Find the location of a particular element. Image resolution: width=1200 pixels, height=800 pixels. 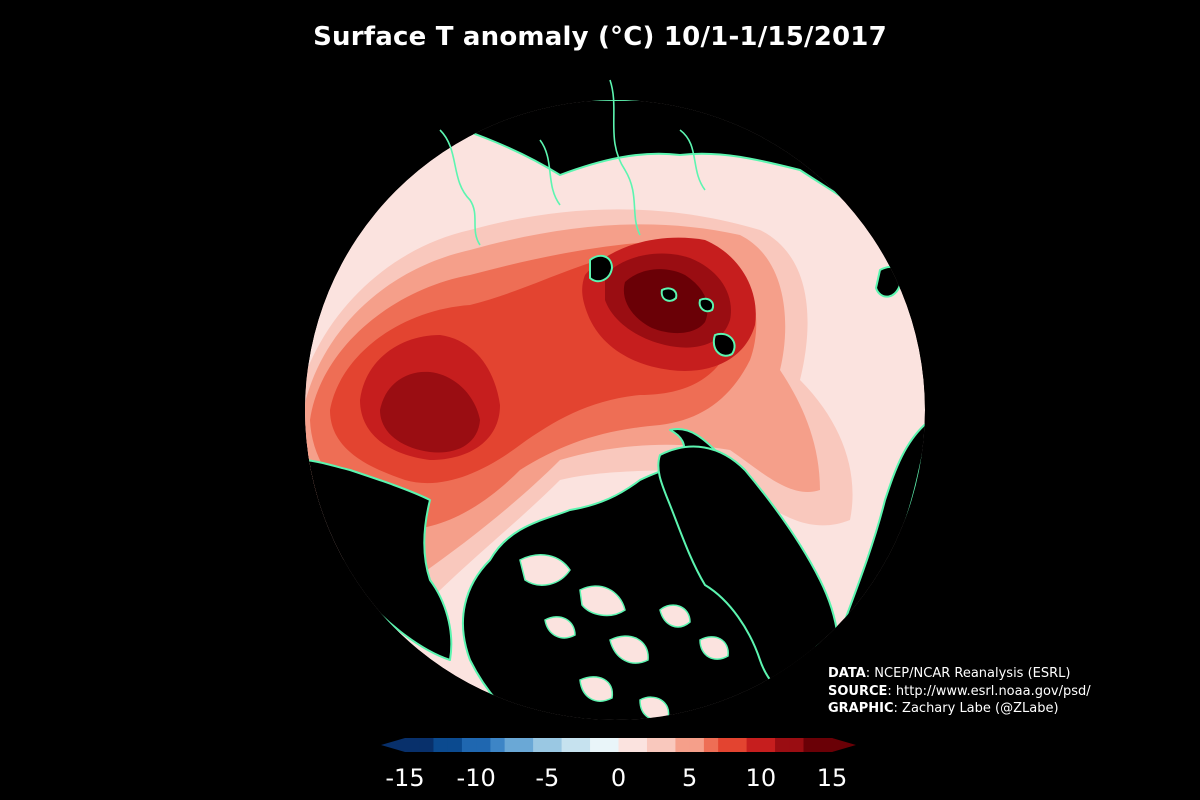

credit-source: SOURCE: http://www.esrl.noaa.gov/psd/ is located at coordinates (959, 691).